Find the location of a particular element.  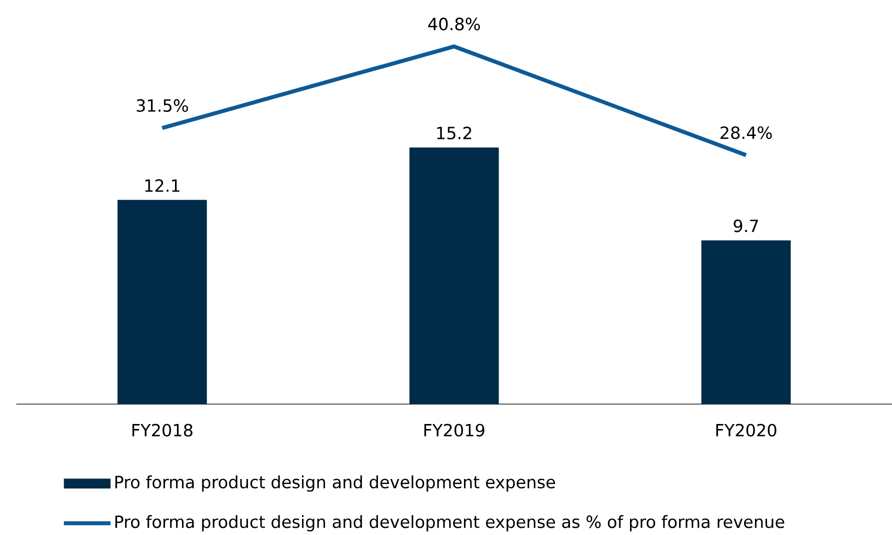

data-label: 28.4% is located at coordinates (746, 132).